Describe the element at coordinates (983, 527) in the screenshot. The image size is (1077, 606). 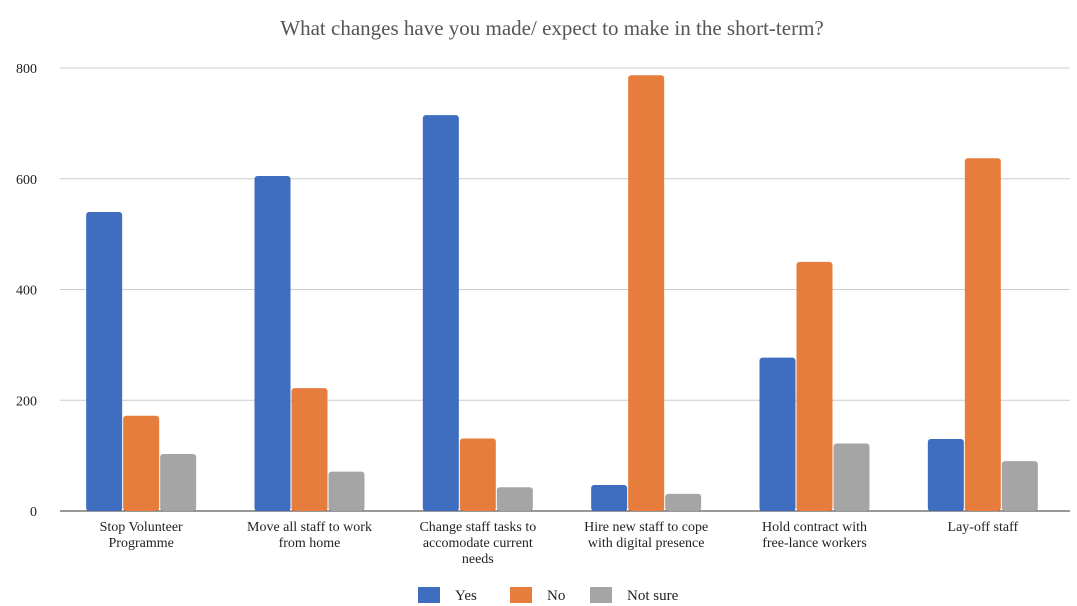
I see `x-tick-label: Lay-off staff` at that location.